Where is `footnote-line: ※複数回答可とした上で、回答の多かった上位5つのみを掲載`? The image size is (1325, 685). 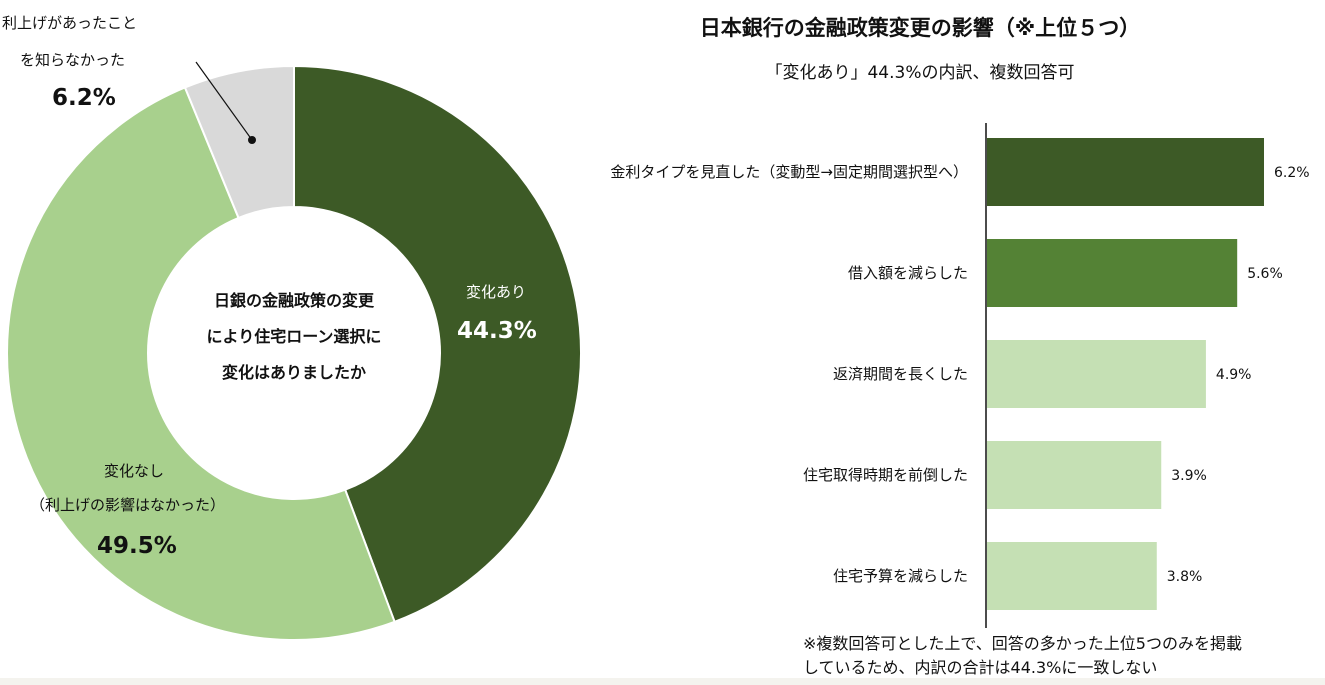 footnote-line: ※複数回答可とした上で、回答の多かった上位5つのみを掲載 is located at coordinates (1022, 643).